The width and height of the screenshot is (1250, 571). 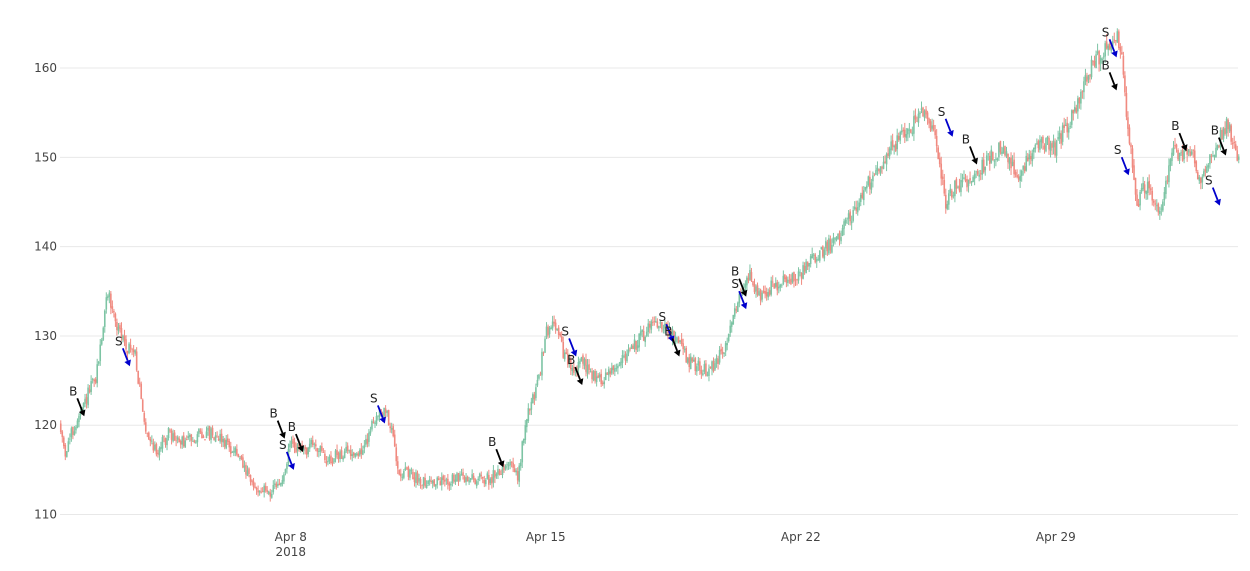 What do you see at coordinates (1056, 537) in the screenshot?
I see `x-tick-label: Apr 29` at bounding box center [1056, 537].